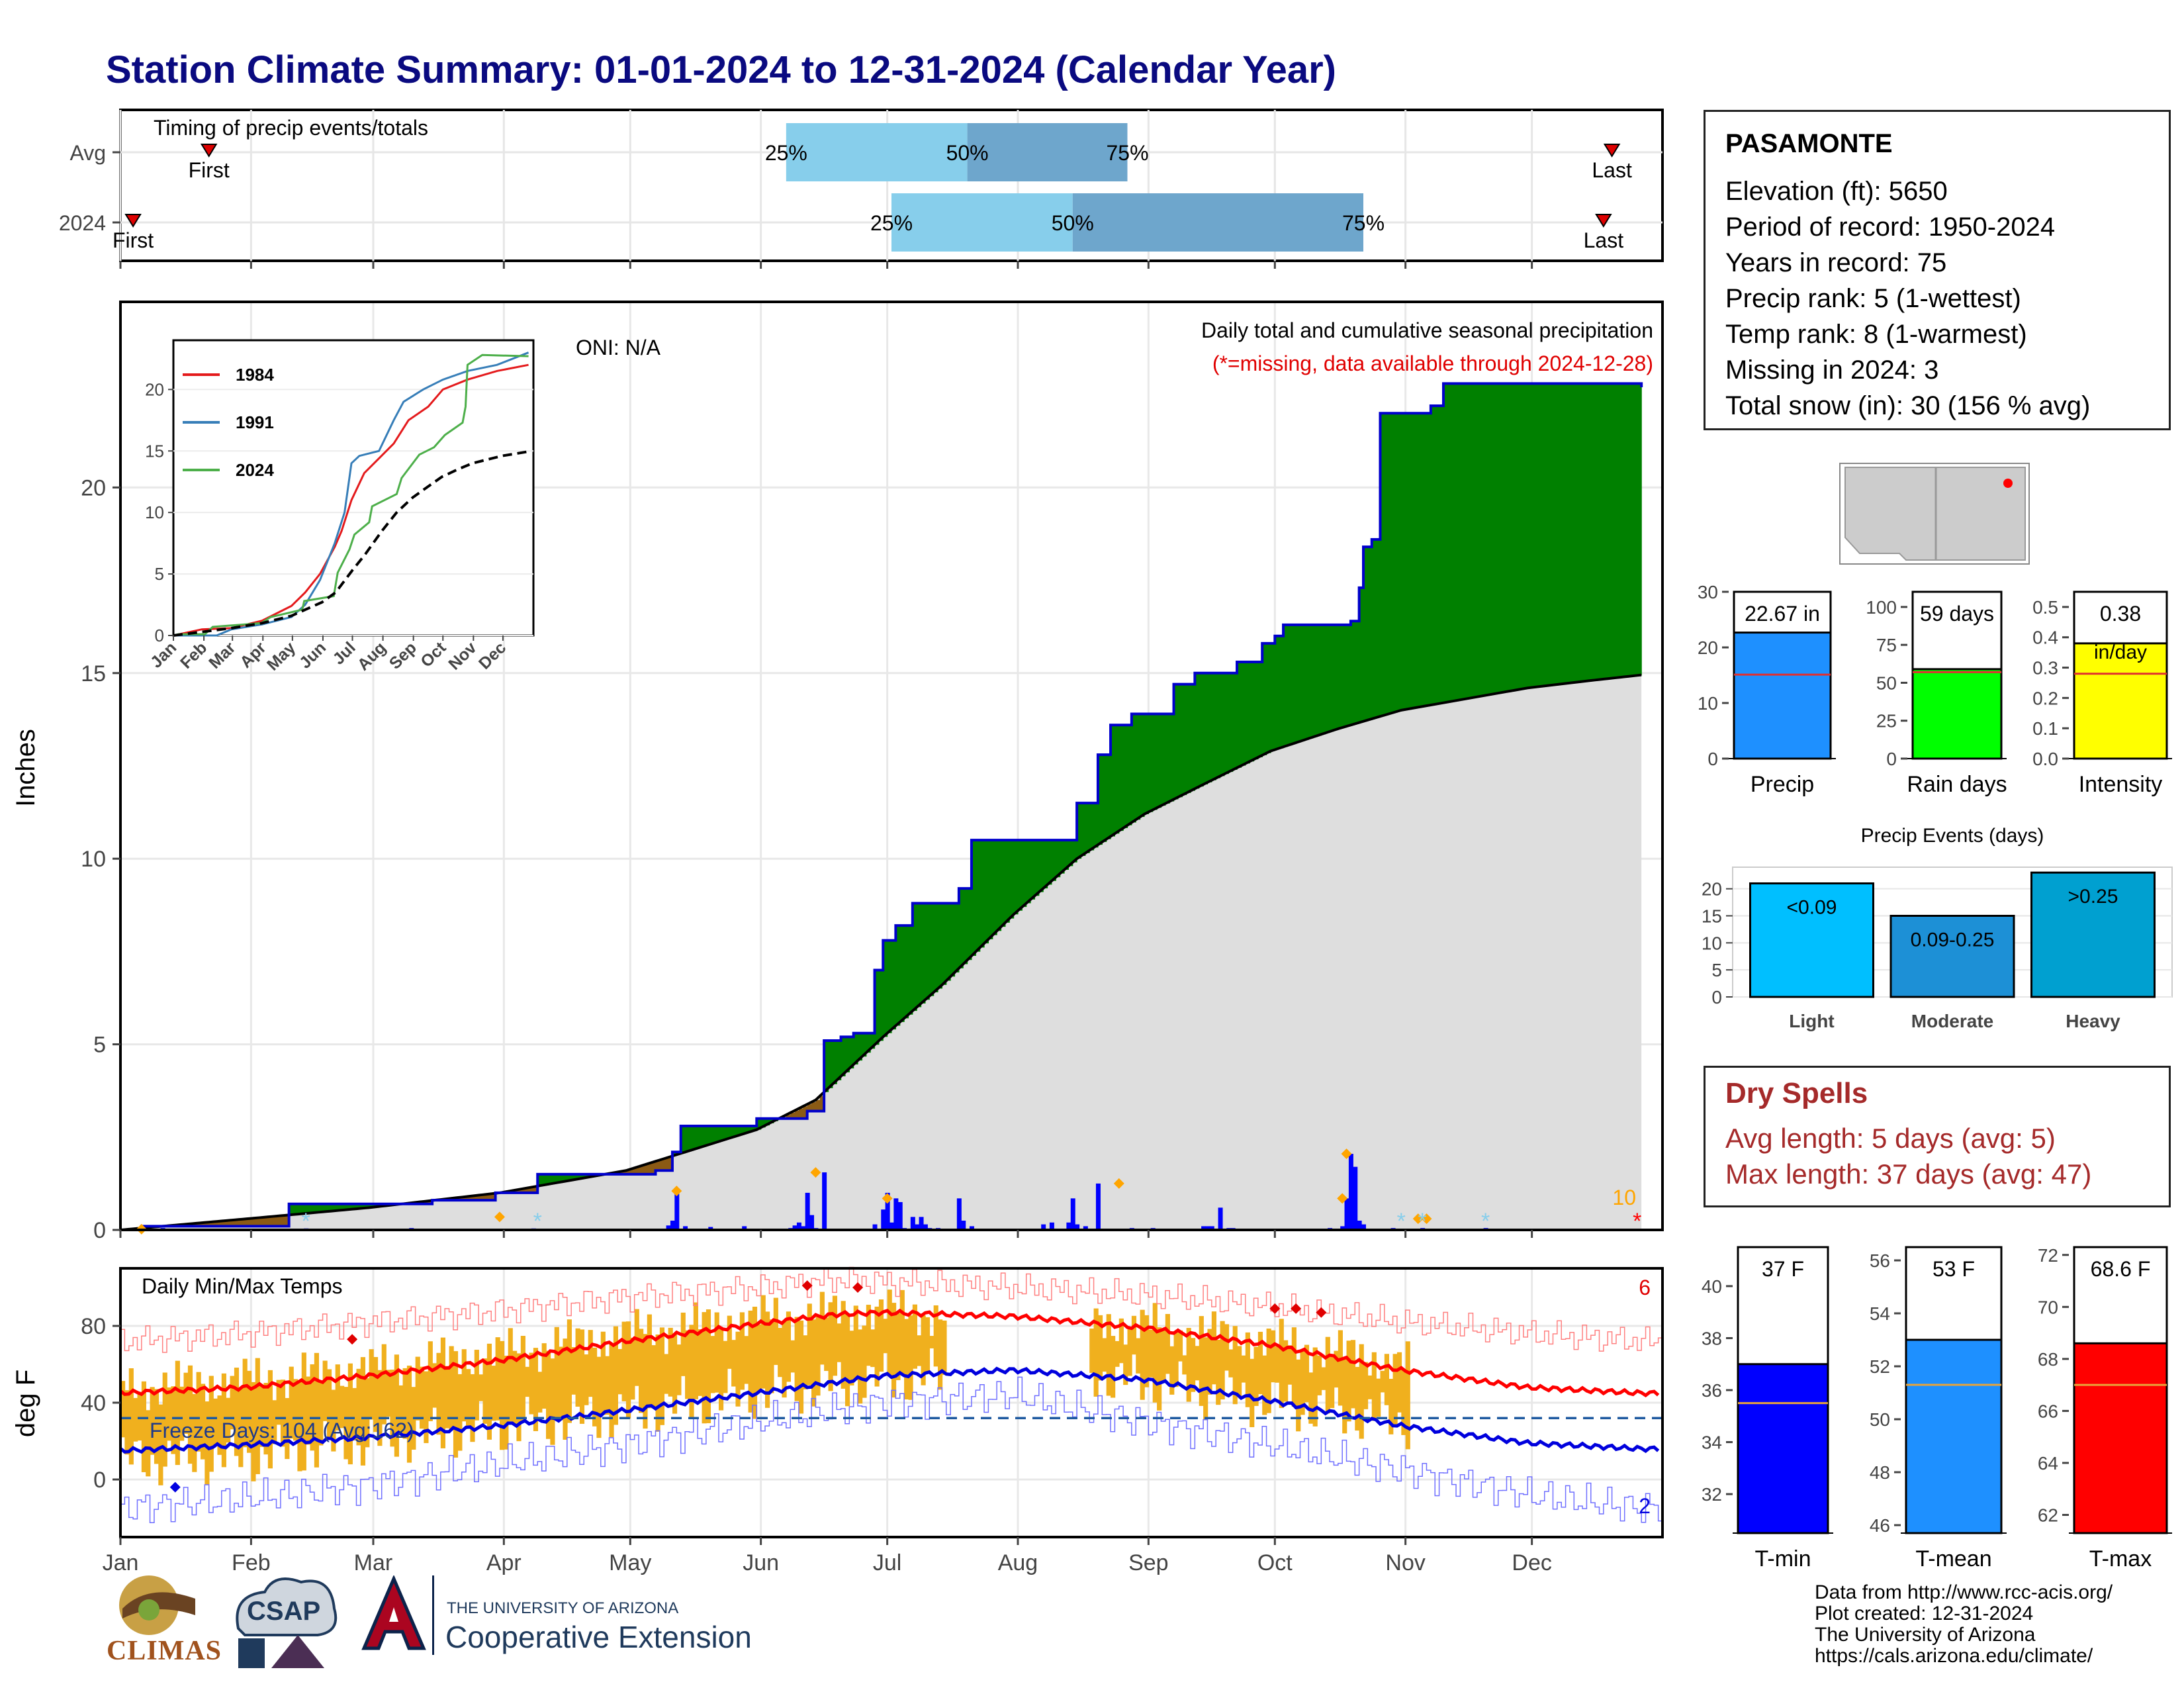 Image resolution: width=2184 pixels, height=1688 pixels. What do you see at coordinates (1405, 1562) in the screenshot?
I see `month-label: Nov` at bounding box center [1405, 1562].